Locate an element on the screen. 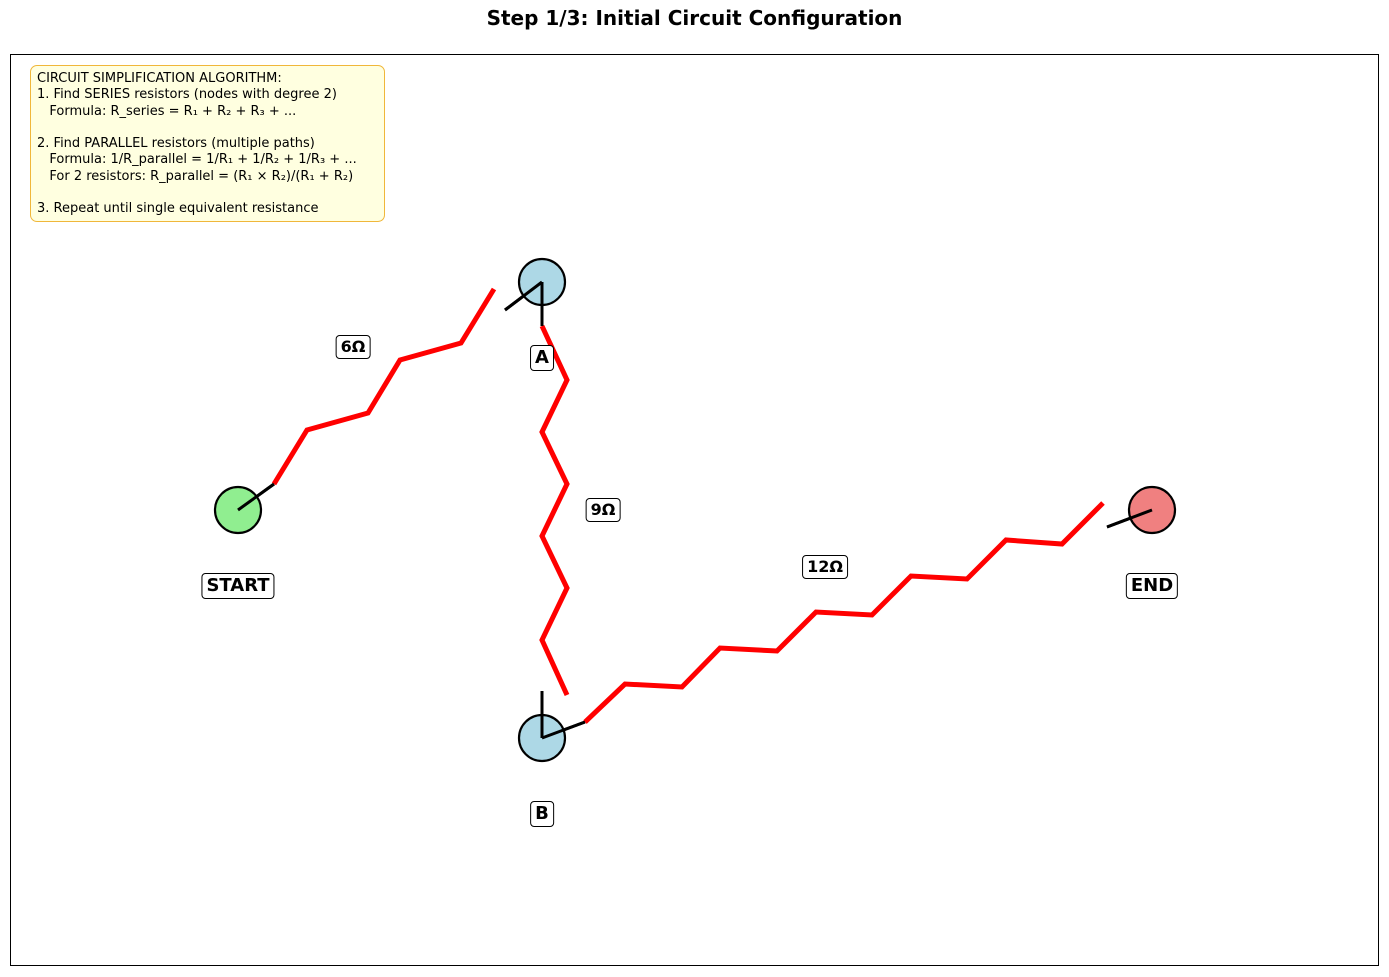  node-label-a: A is located at coordinates (542, 358).